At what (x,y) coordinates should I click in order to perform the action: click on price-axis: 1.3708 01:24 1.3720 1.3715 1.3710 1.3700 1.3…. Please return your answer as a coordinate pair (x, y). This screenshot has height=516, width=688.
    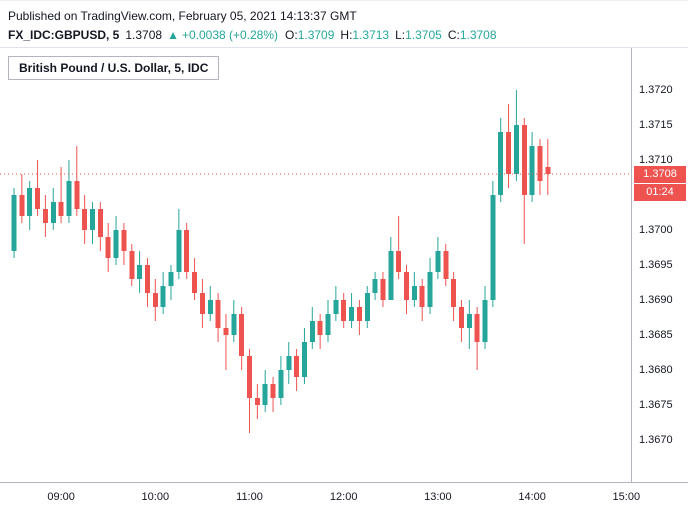
    Looking at the image, I should click on (659, 265).